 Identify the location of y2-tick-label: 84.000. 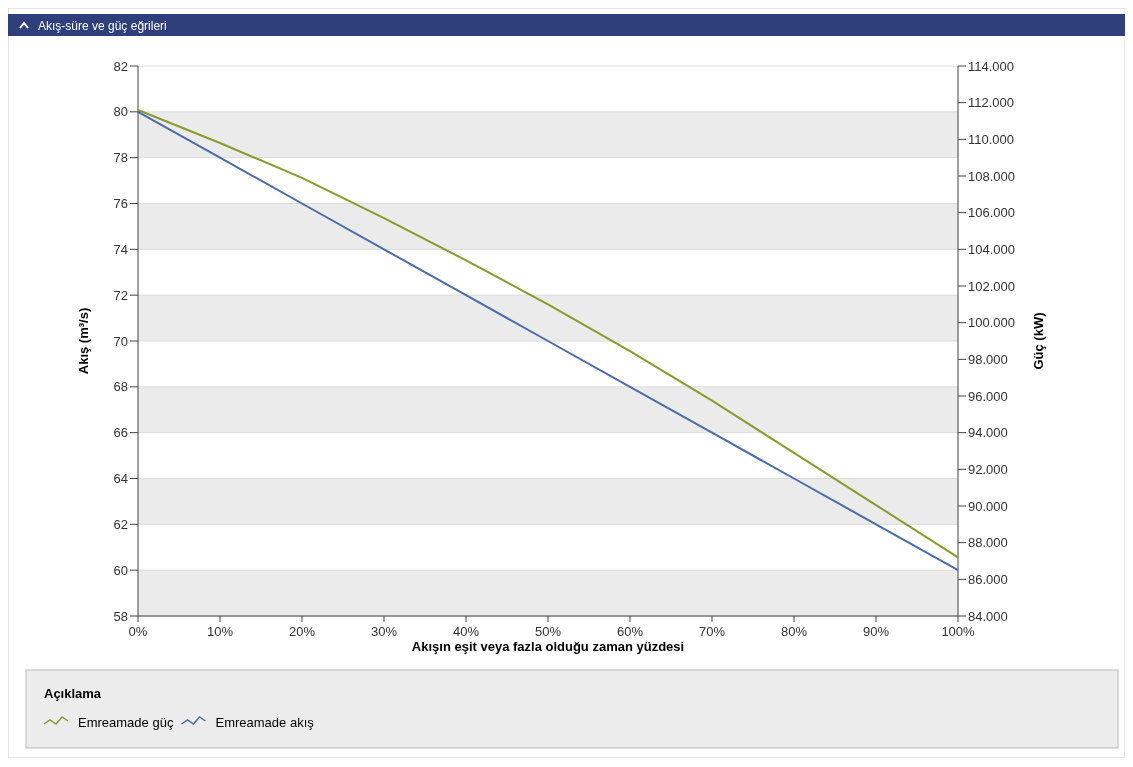
(988, 616).